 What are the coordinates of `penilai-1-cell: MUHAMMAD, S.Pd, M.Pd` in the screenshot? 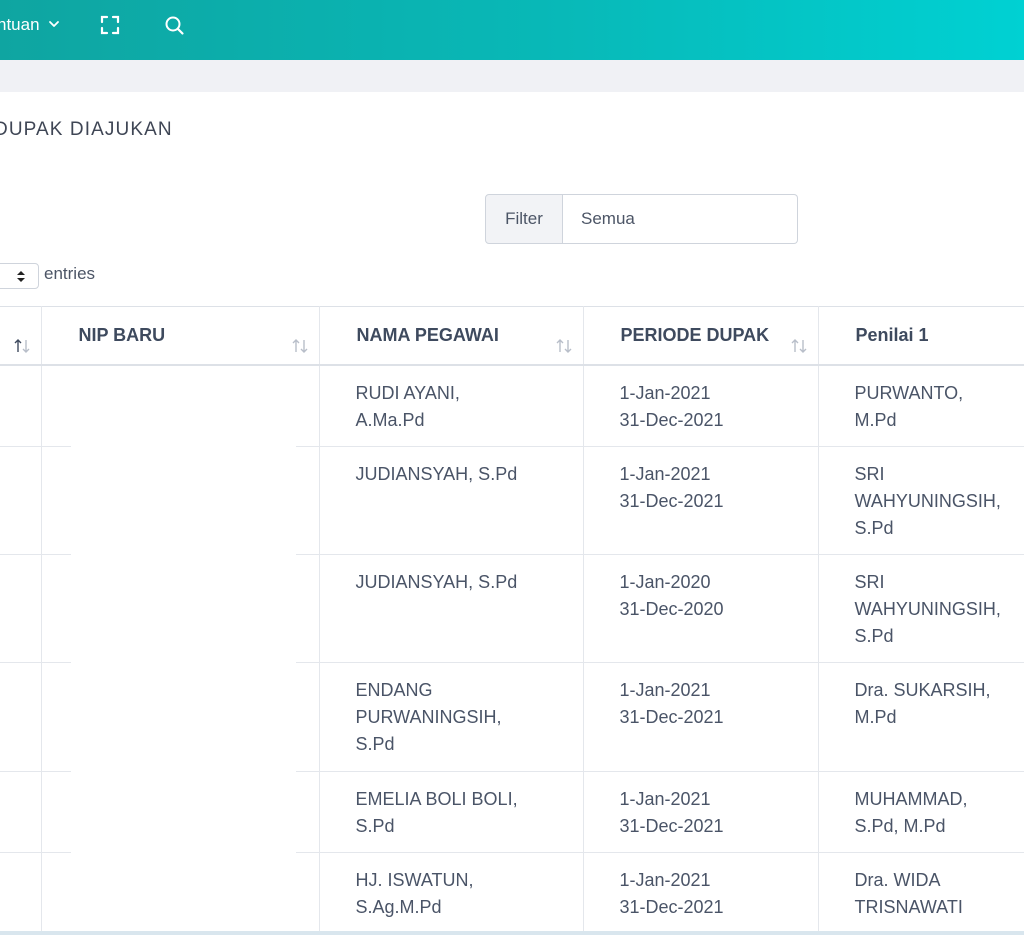 It's located at (921, 812).